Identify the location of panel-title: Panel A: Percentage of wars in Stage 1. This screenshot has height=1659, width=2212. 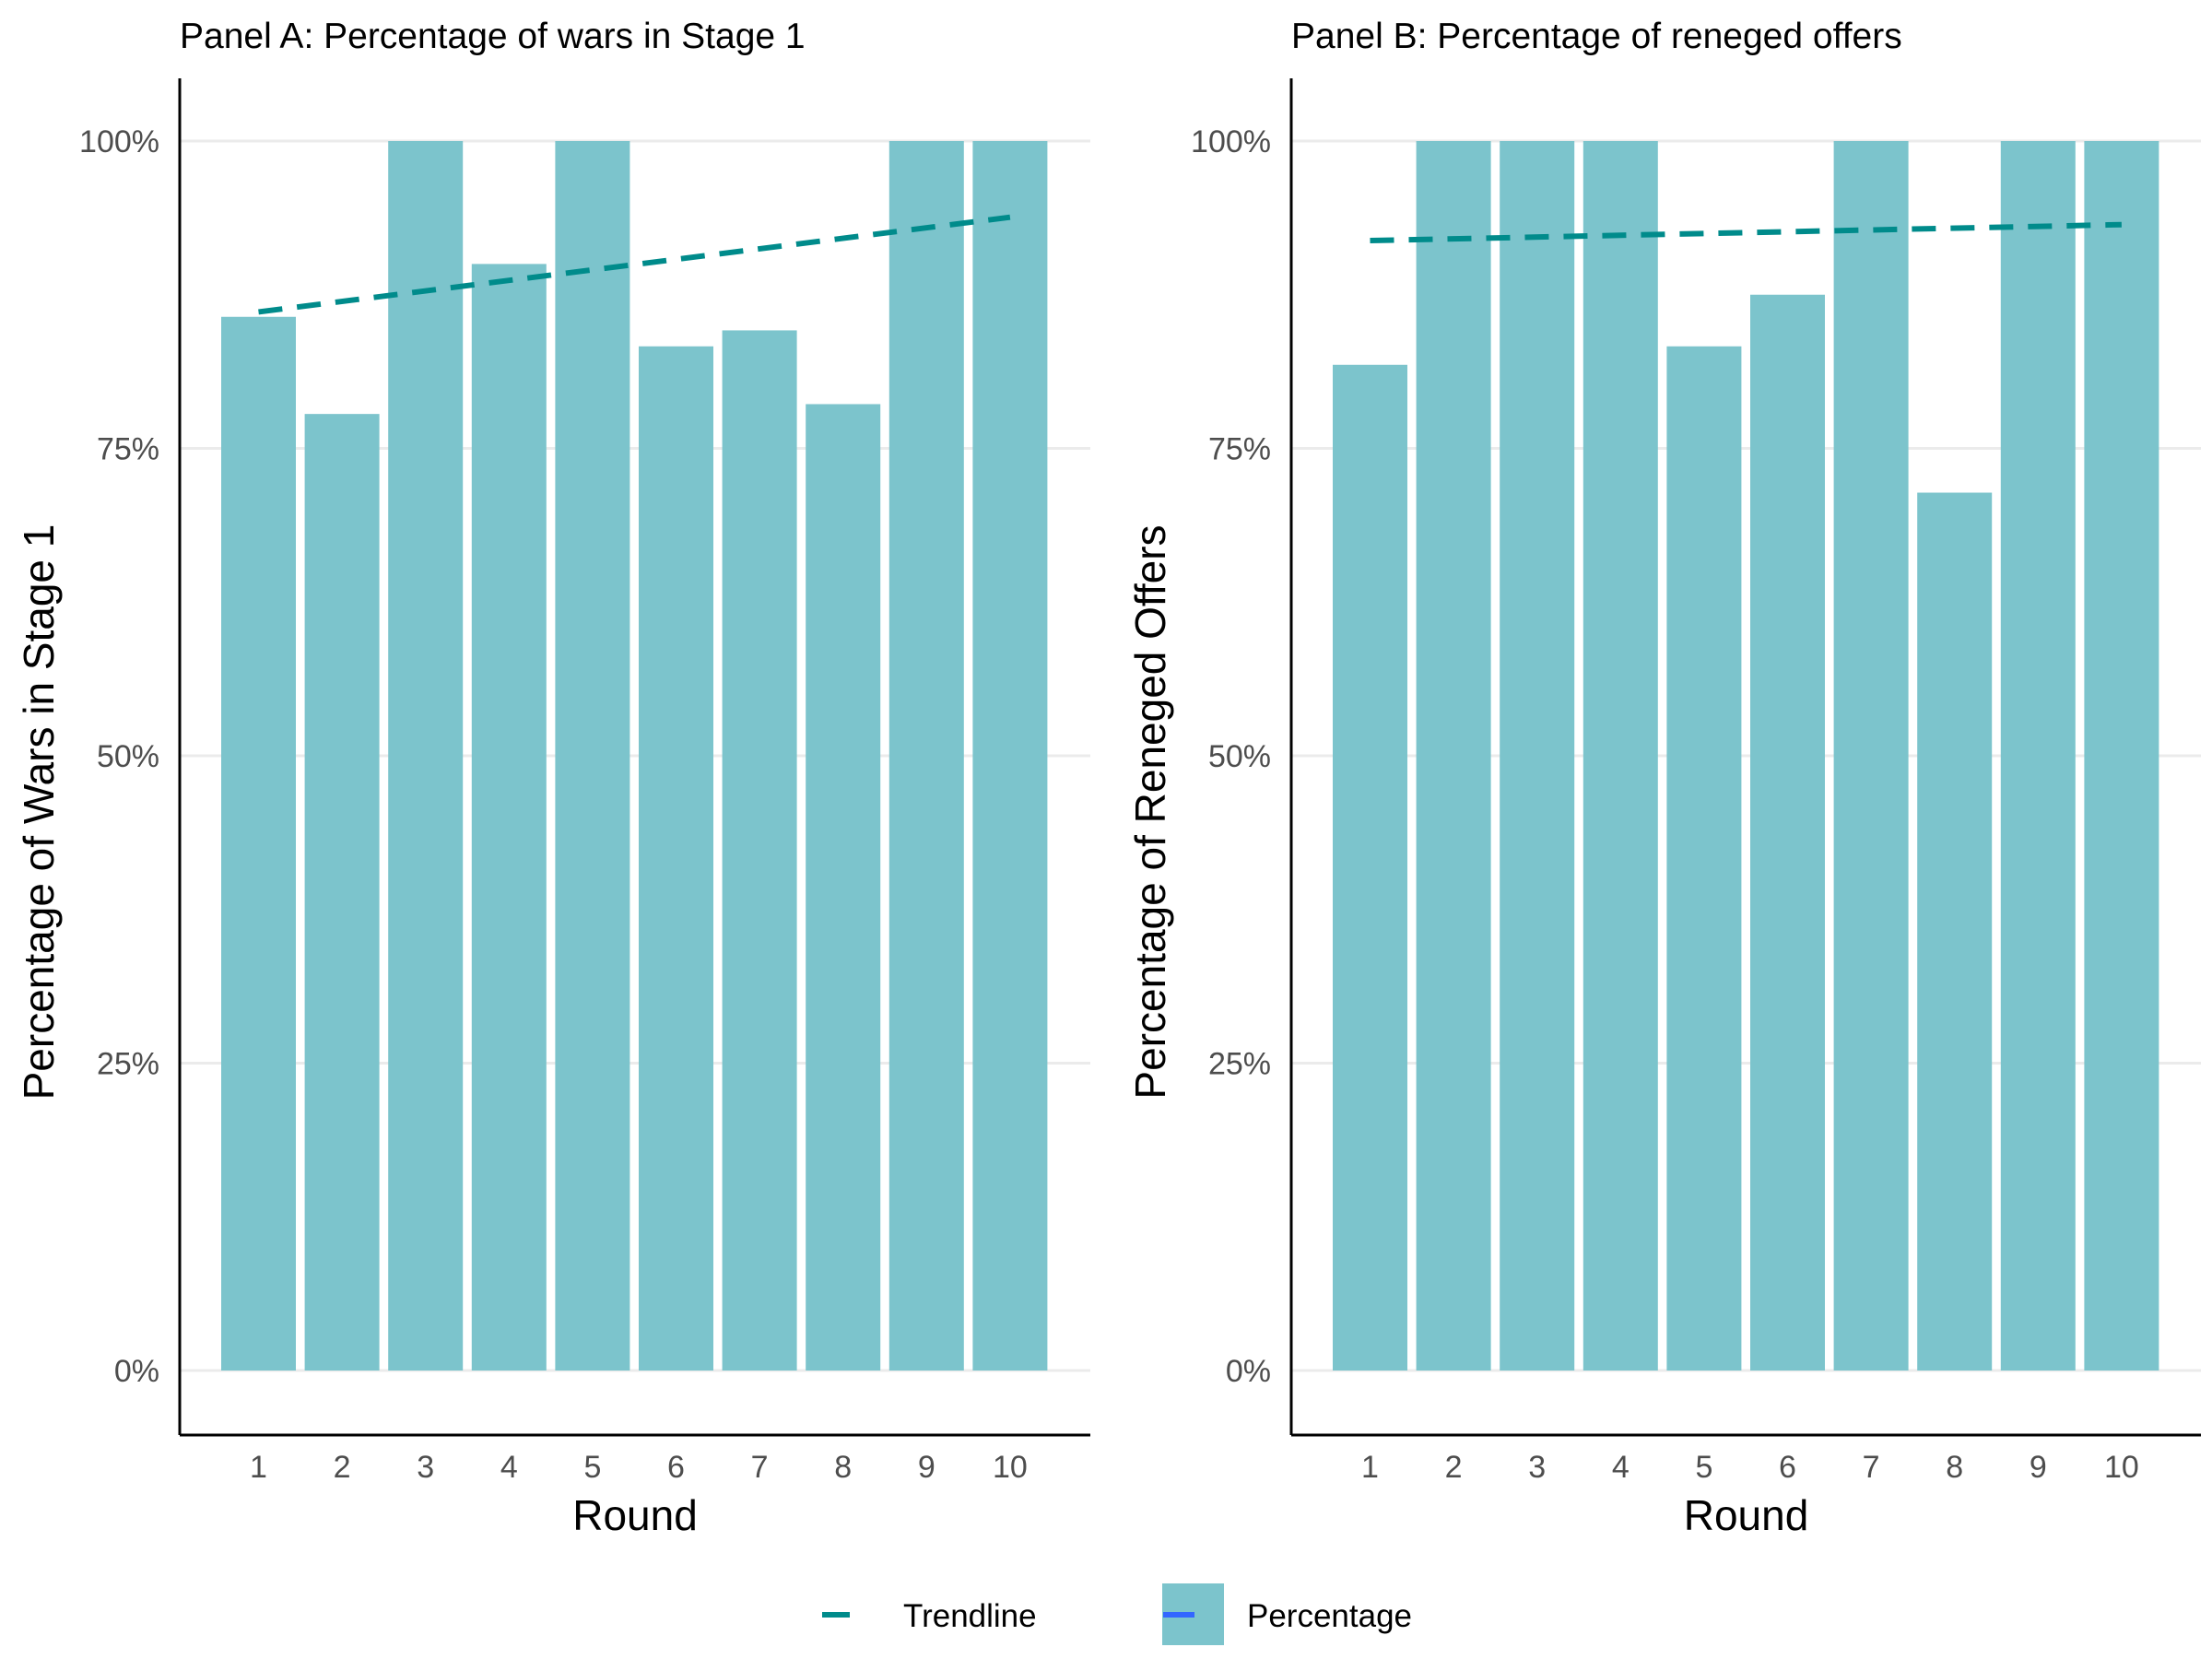
(493, 36).